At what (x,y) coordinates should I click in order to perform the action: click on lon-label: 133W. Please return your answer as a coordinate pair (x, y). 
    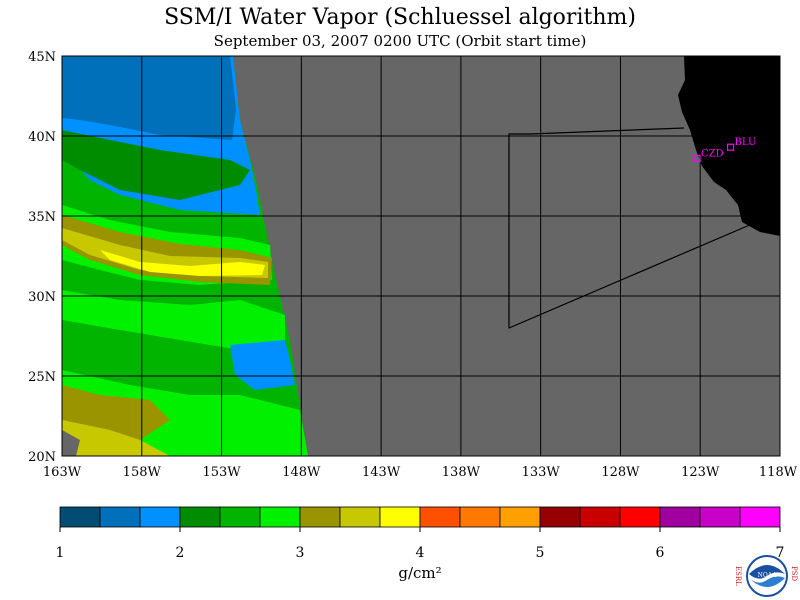
    Looking at the image, I should click on (541, 472).